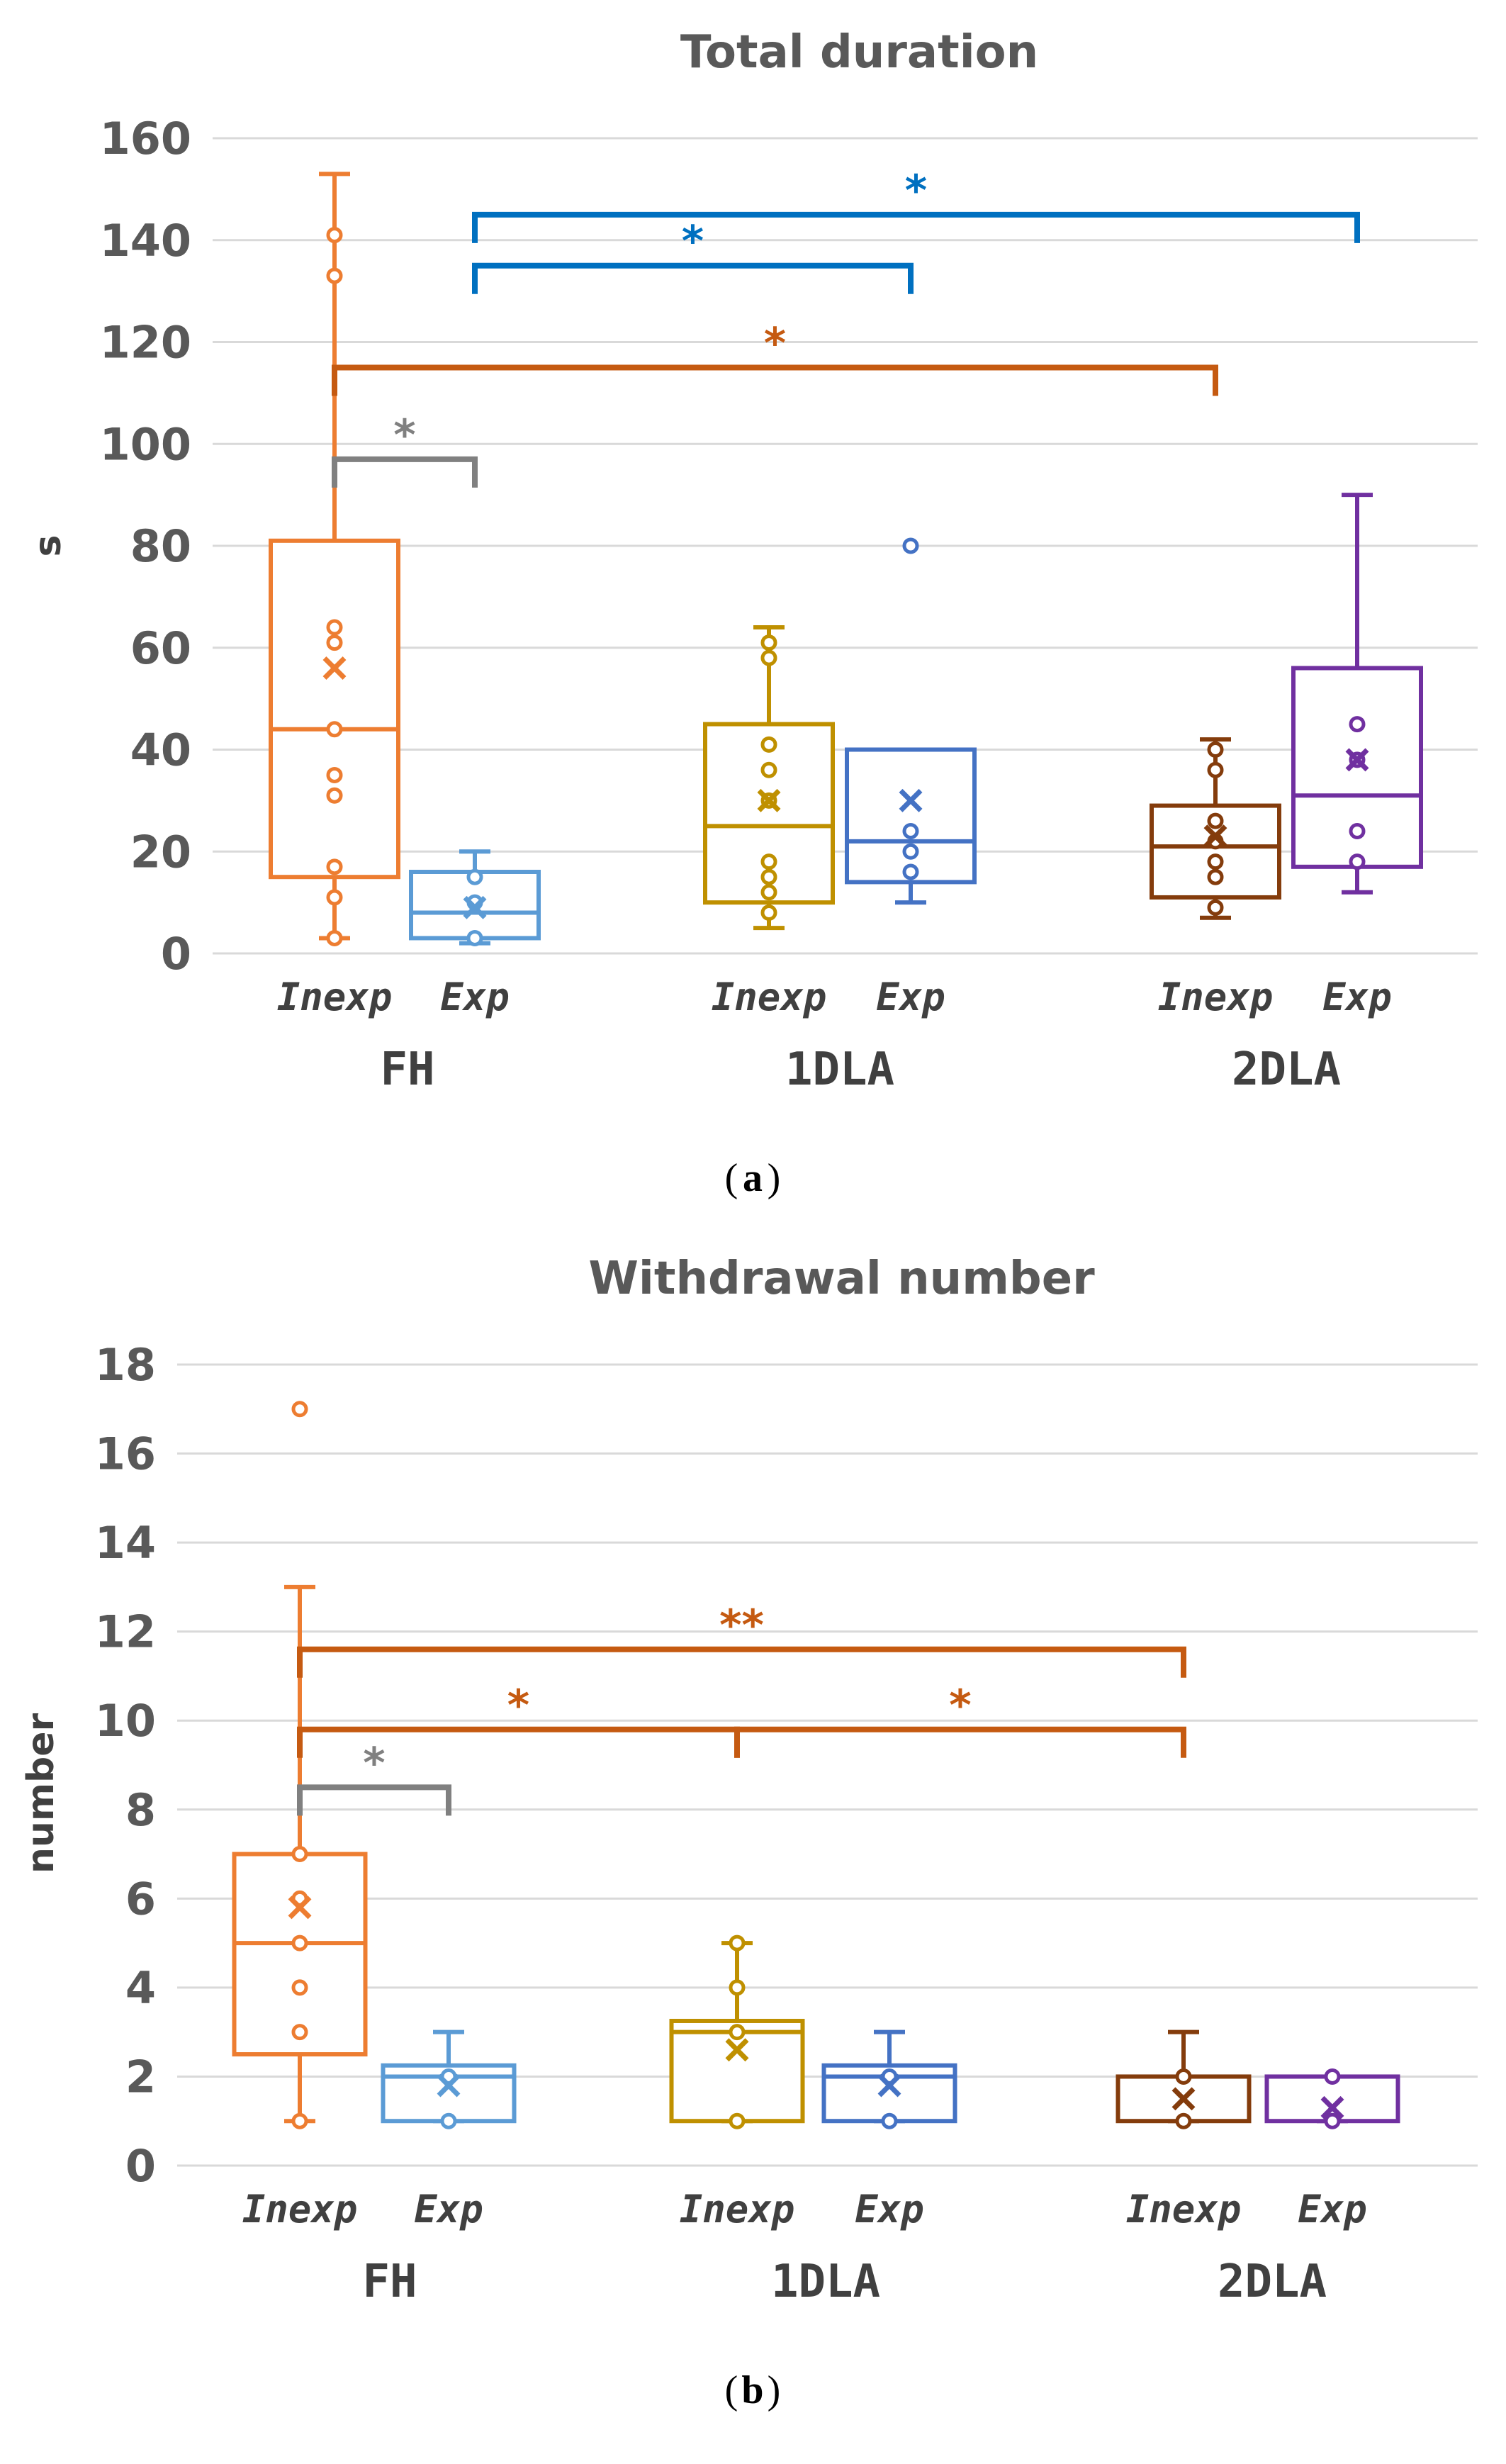 The height and width of the screenshot is (2464, 1506). I want to click on chart2-y-tick-label: 10, so click(126, 1721).